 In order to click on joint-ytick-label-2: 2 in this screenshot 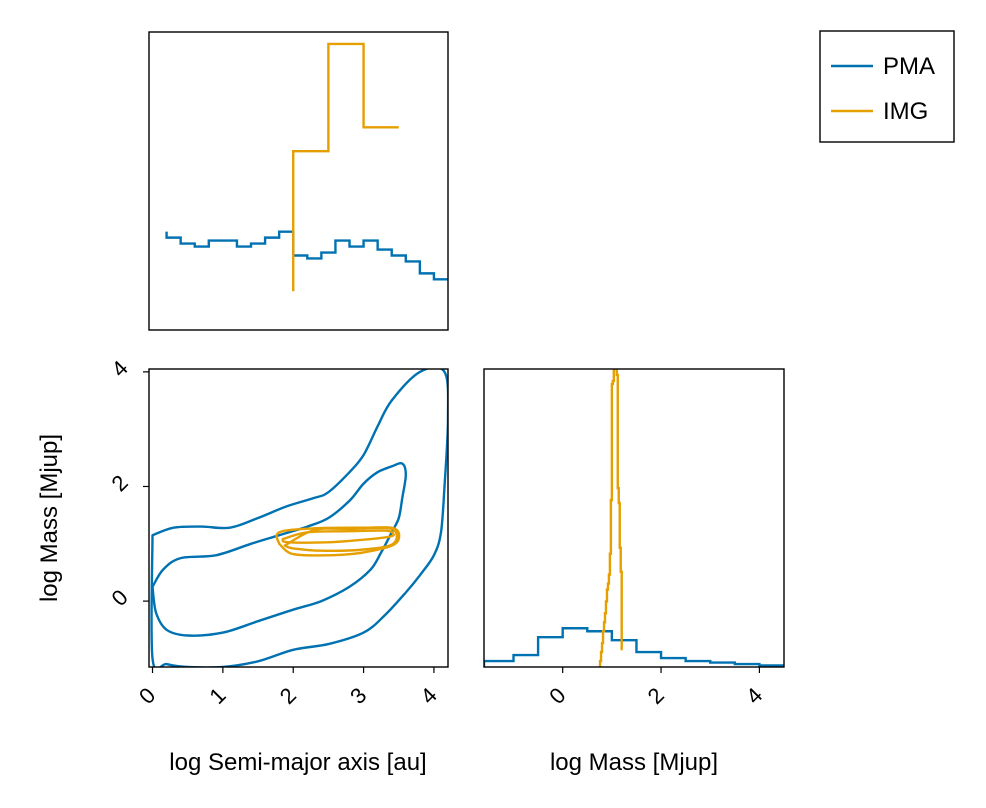, I will do `click(120, 483)`.